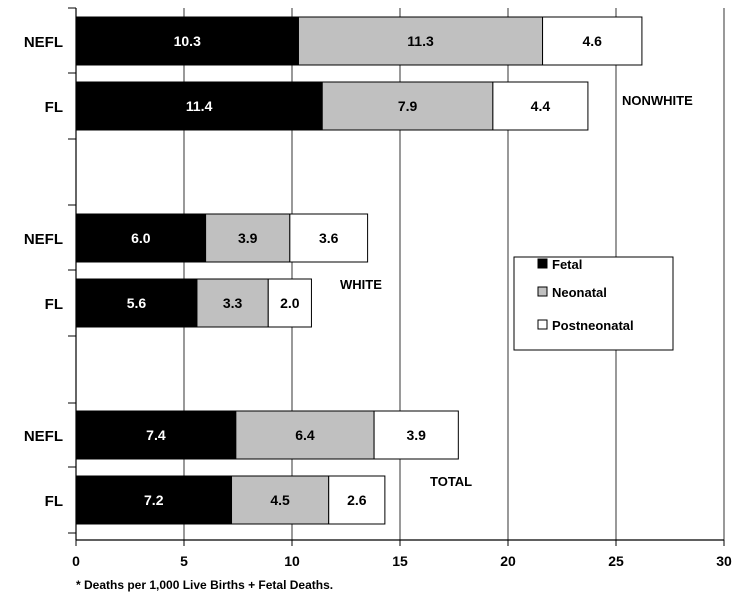 Image resolution: width=739 pixels, height=597 pixels. I want to click on x-tick-label: 10, so click(292, 561).